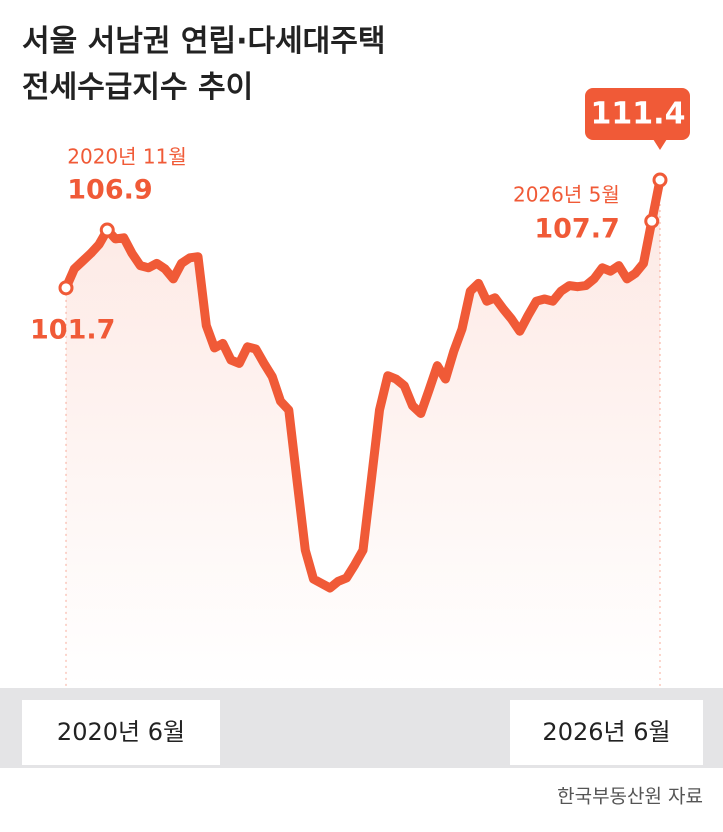 The width and height of the screenshot is (723, 832). I want to click on x-tick-label: 2020년 6월, so click(121, 732).